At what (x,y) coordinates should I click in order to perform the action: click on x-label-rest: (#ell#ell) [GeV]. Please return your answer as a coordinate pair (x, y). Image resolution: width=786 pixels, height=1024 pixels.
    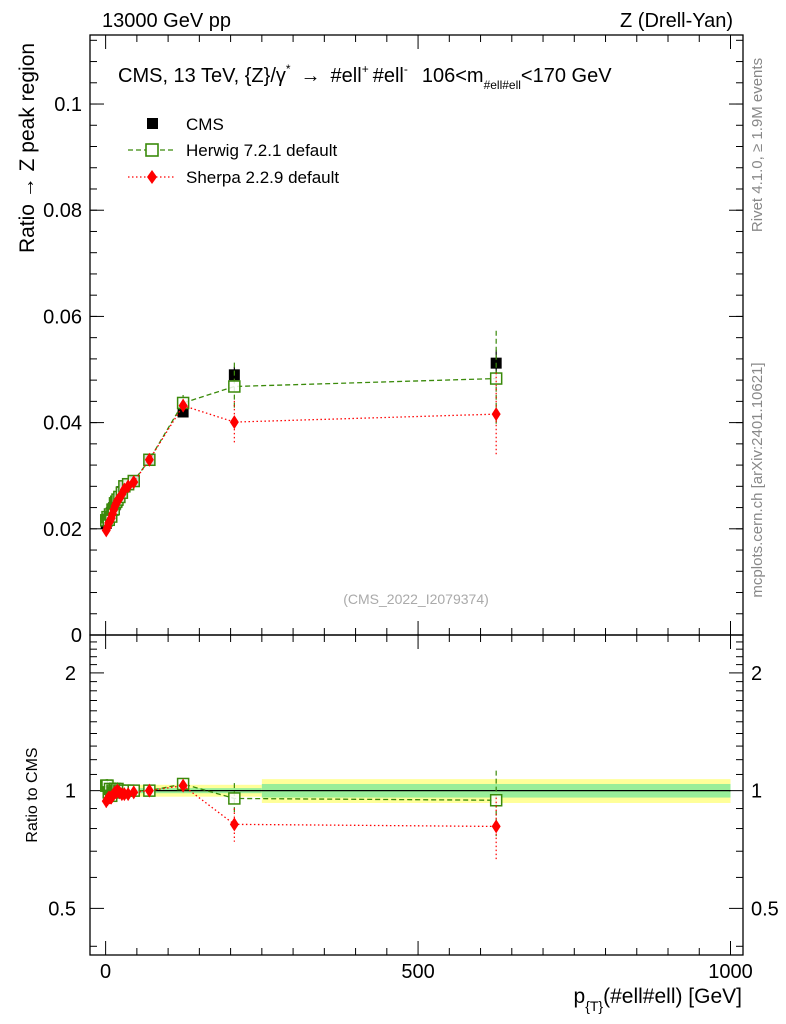
    Looking at the image, I should click on (672, 996).